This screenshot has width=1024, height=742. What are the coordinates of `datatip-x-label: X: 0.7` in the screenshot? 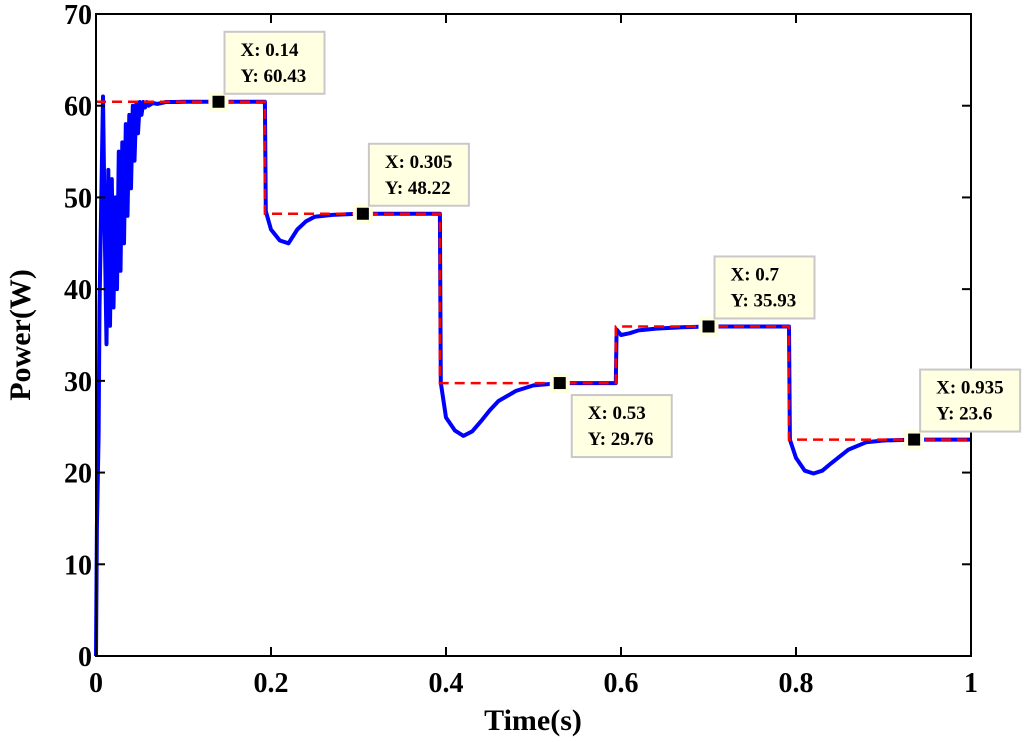 It's located at (755, 274).